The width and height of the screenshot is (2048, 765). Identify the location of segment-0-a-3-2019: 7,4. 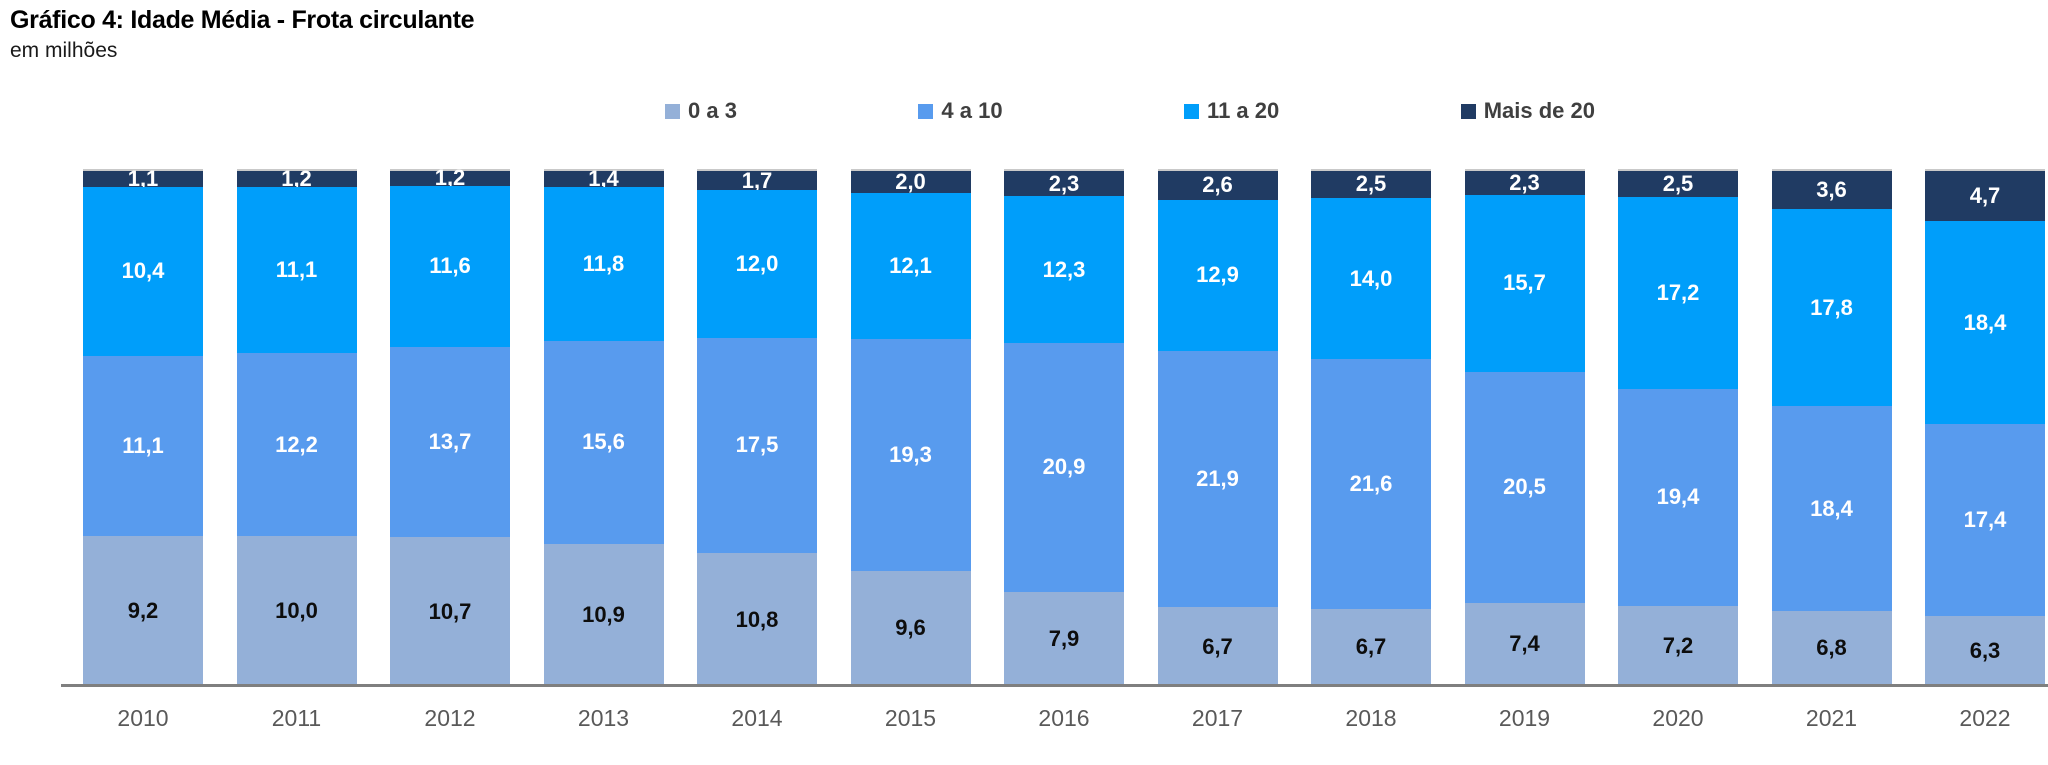
(1524, 644).